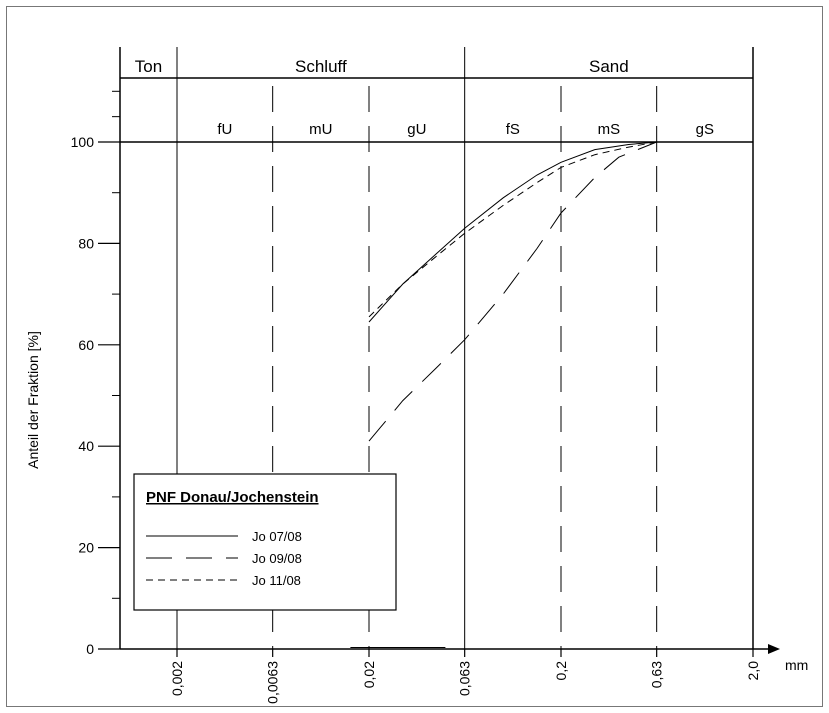 Image resolution: width=829 pixels, height=713 pixels. I want to click on grain-subclass-label: mS, so click(609, 129).